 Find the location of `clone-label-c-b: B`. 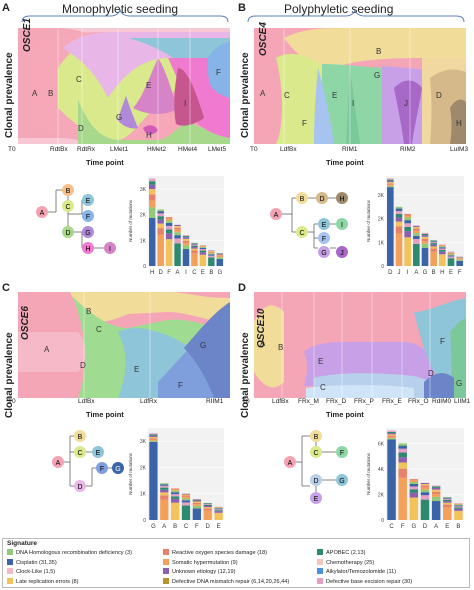

clone-label-c-b: B is located at coordinates (88, 311).